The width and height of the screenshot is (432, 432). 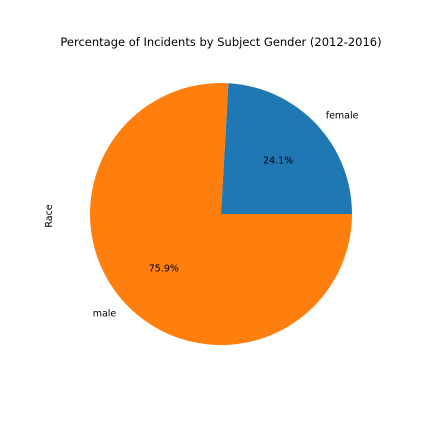 What do you see at coordinates (278, 161) in the screenshot?
I see `slice-percent-female: 24.1%` at bounding box center [278, 161].